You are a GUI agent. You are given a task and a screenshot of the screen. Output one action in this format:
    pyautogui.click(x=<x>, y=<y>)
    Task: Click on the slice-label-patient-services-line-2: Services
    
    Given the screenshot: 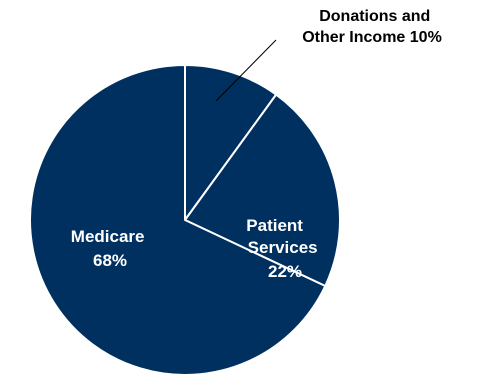 What is the action you would take?
    pyautogui.click(x=283, y=247)
    